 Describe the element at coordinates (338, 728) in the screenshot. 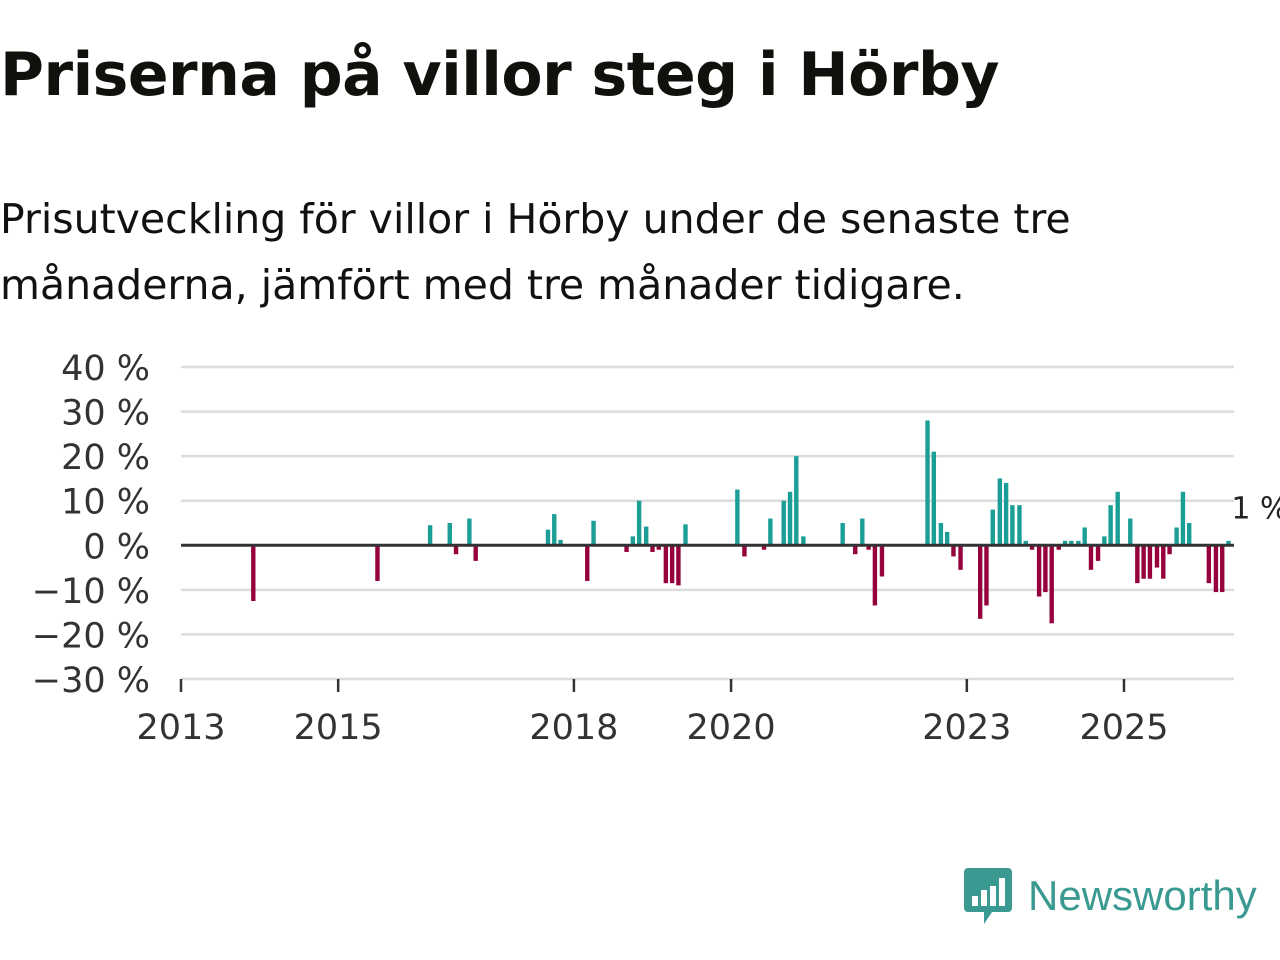

I see `x-tick-label: 2015` at that location.